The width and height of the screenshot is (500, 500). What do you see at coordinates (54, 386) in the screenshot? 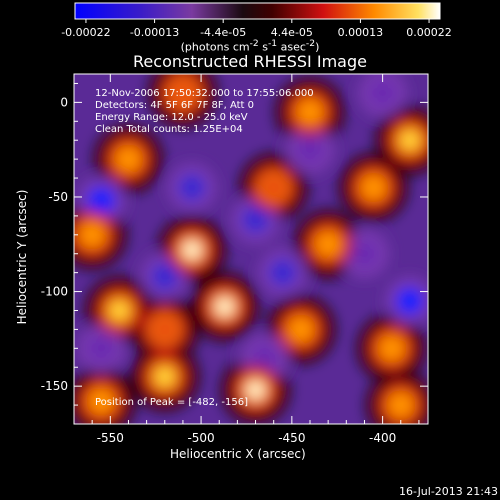
I see `y-tick-label: -150` at bounding box center [54, 386].